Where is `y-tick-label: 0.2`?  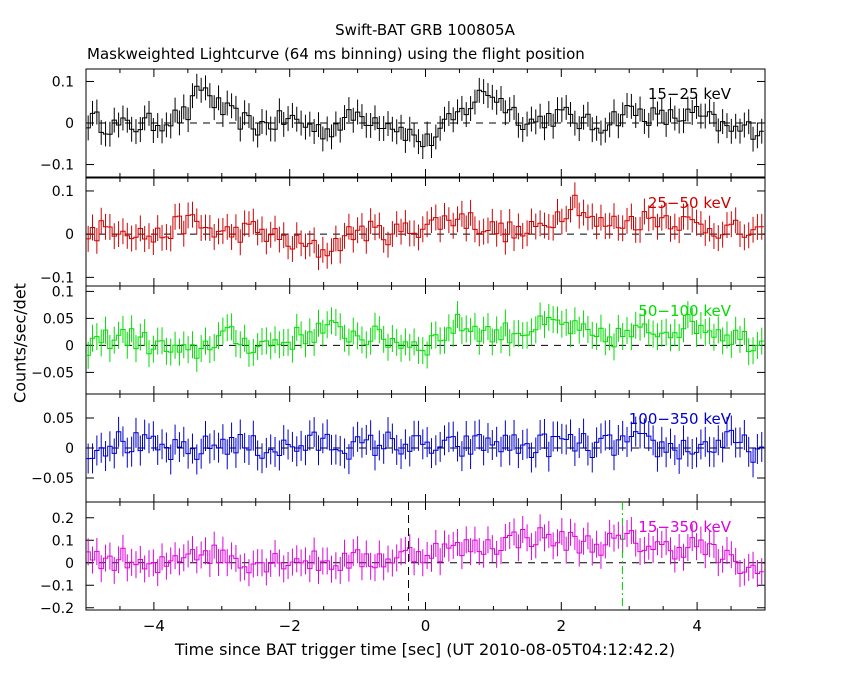 y-tick-label: 0.2 is located at coordinates (63, 519).